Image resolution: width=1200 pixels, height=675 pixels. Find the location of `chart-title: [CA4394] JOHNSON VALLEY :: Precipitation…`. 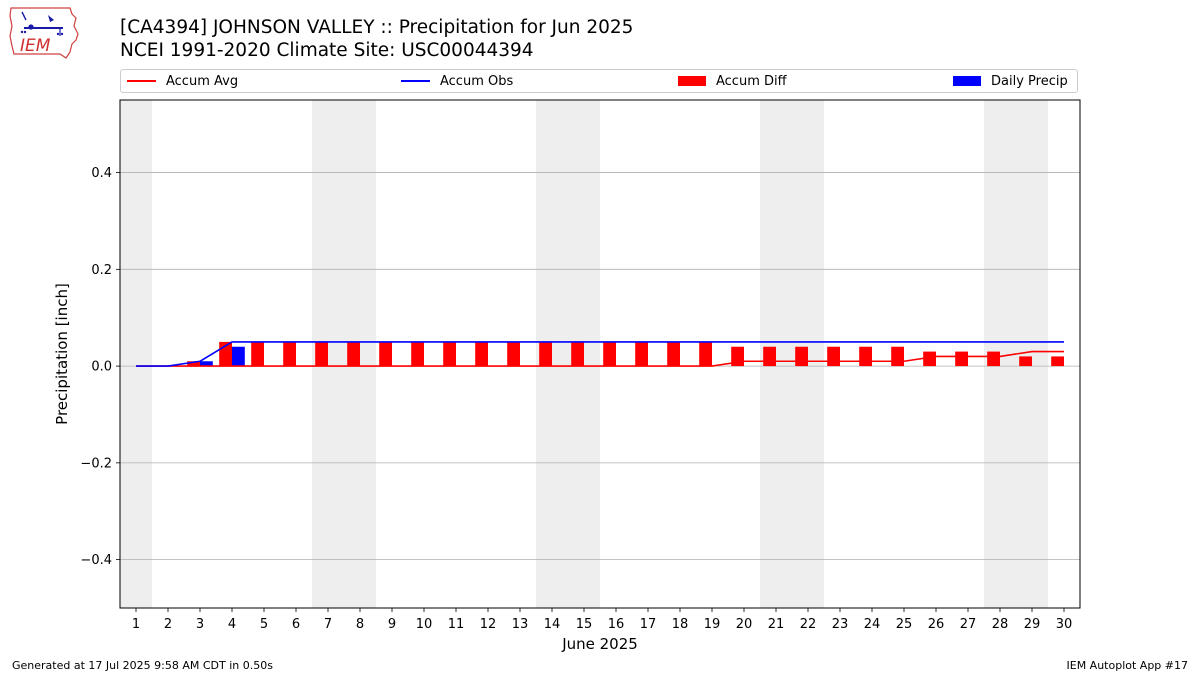

chart-title: [CA4394] JOHNSON VALLEY :: Precipitation… is located at coordinates (377, 27).